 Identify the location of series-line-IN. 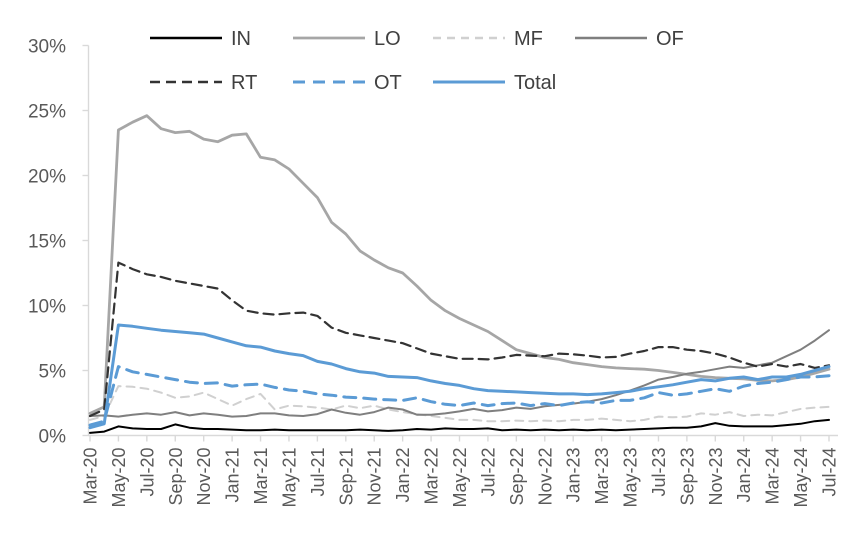
(459, 426).